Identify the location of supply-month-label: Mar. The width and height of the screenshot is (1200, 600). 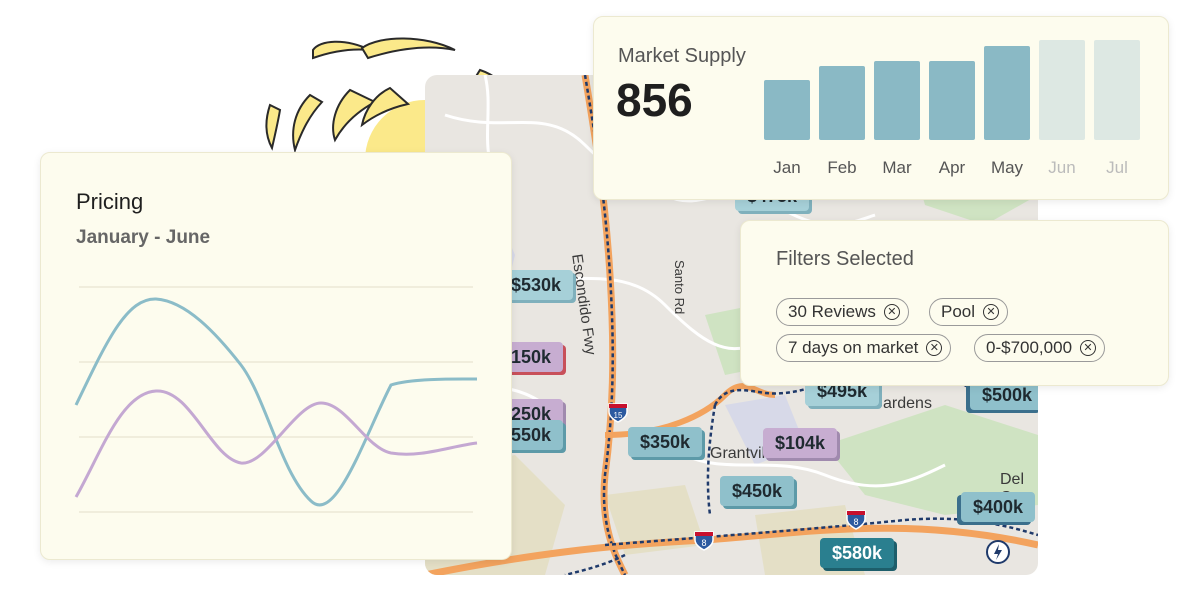
(897, 167).